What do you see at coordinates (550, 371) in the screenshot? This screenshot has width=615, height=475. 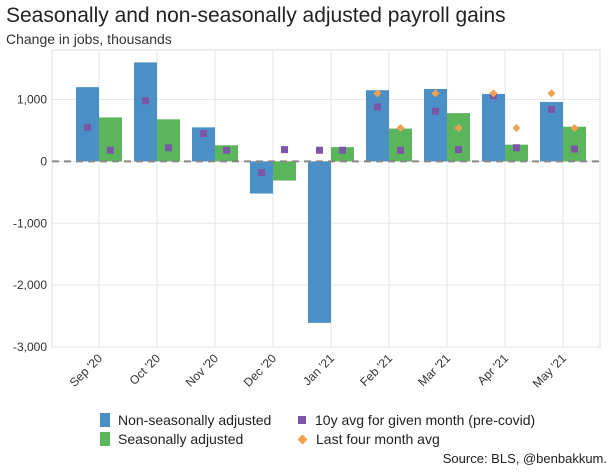 I see `x-tick-label: May '21` at bounding box center [550, 371].